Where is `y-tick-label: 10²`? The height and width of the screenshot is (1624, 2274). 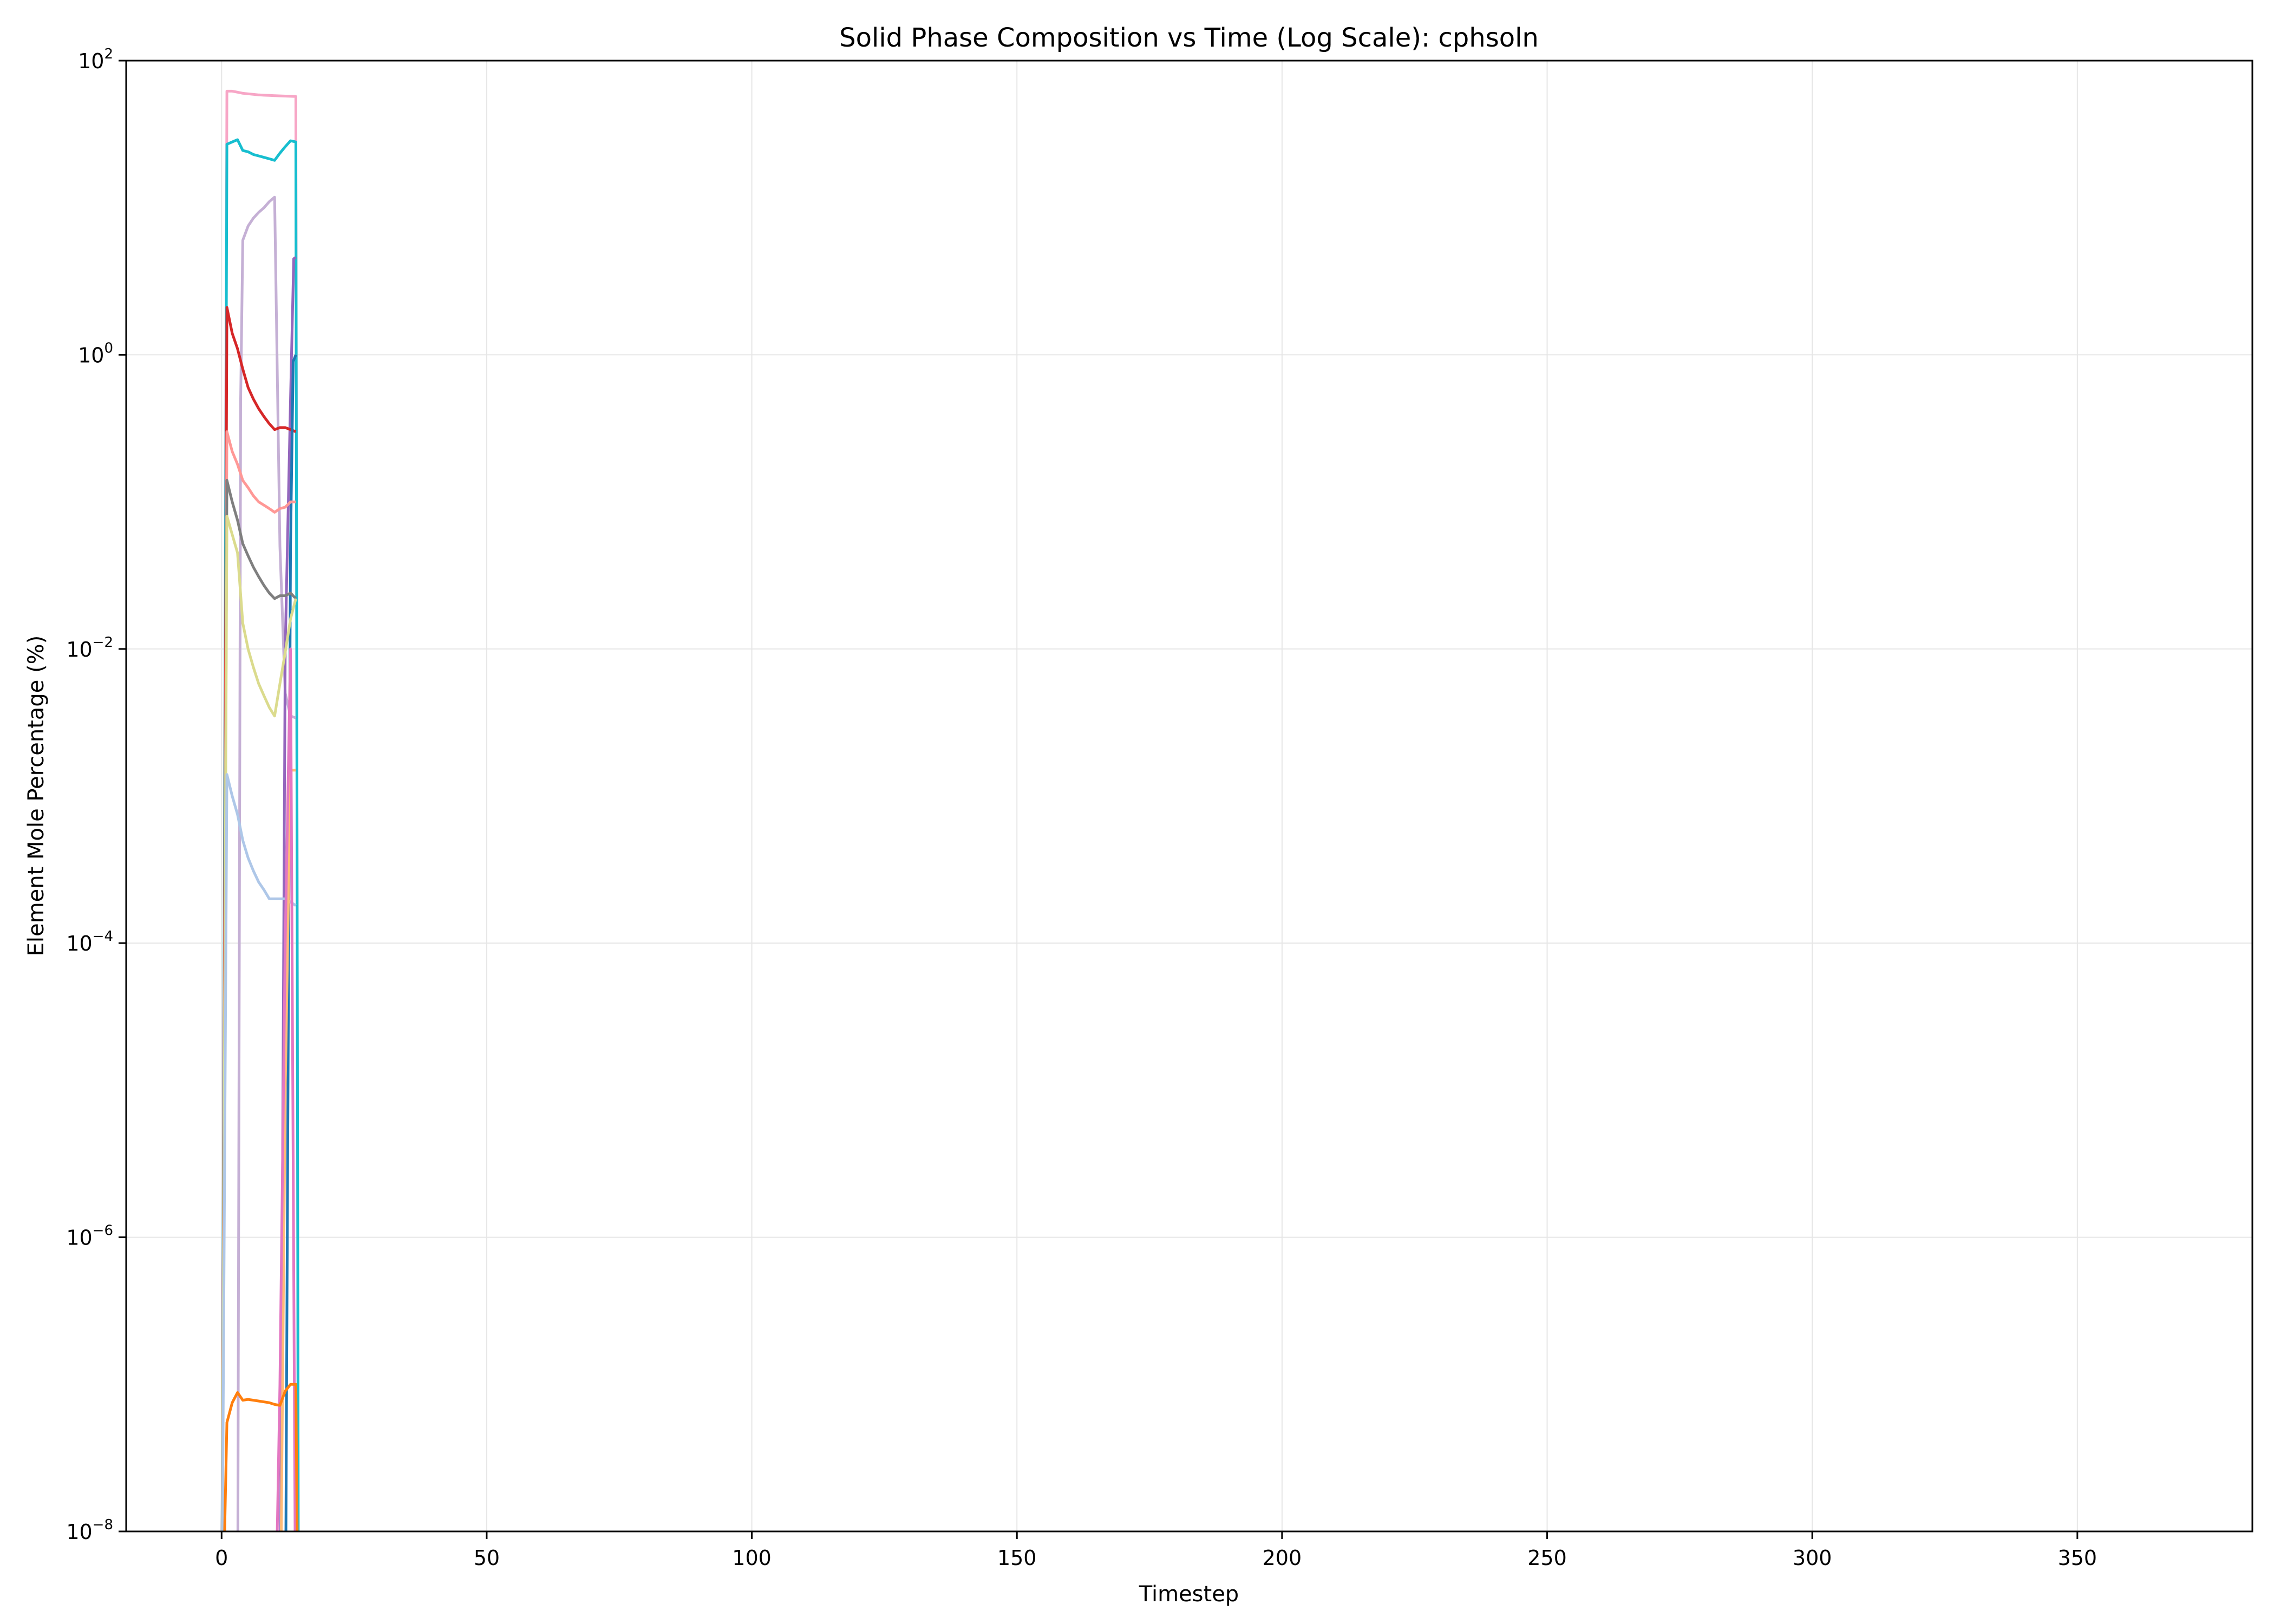
y-tick-label: 10² is located at coordinates (96, 60).